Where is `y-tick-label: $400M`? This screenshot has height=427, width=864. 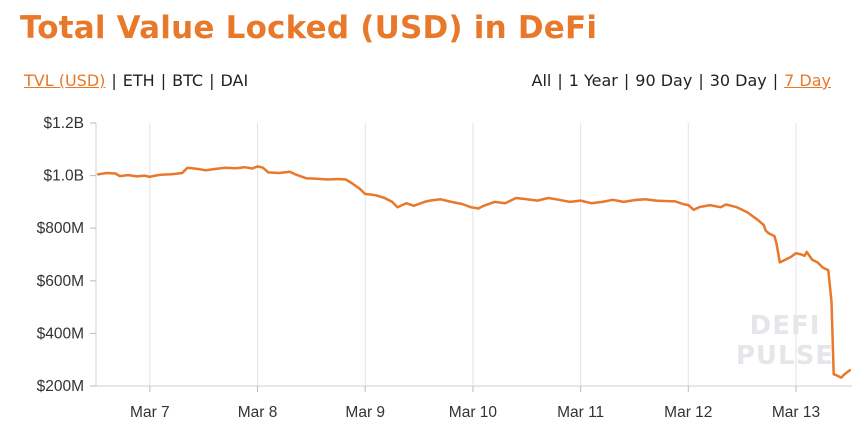 y-tick-label: $400M is located at coordinates (60, 333).